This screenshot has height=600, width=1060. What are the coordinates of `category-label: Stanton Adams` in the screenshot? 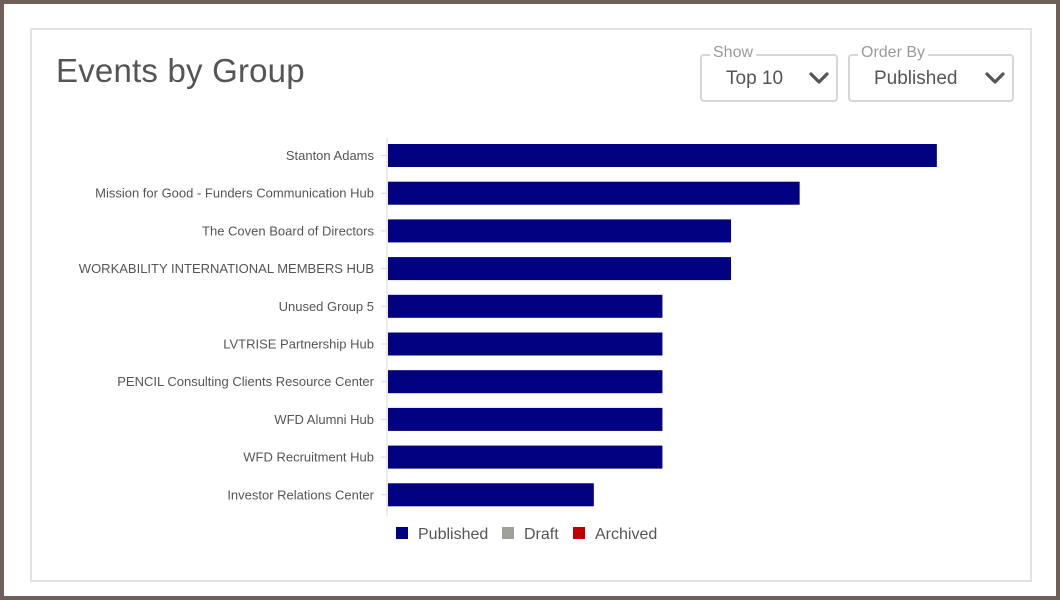 It's located at (330, 155).